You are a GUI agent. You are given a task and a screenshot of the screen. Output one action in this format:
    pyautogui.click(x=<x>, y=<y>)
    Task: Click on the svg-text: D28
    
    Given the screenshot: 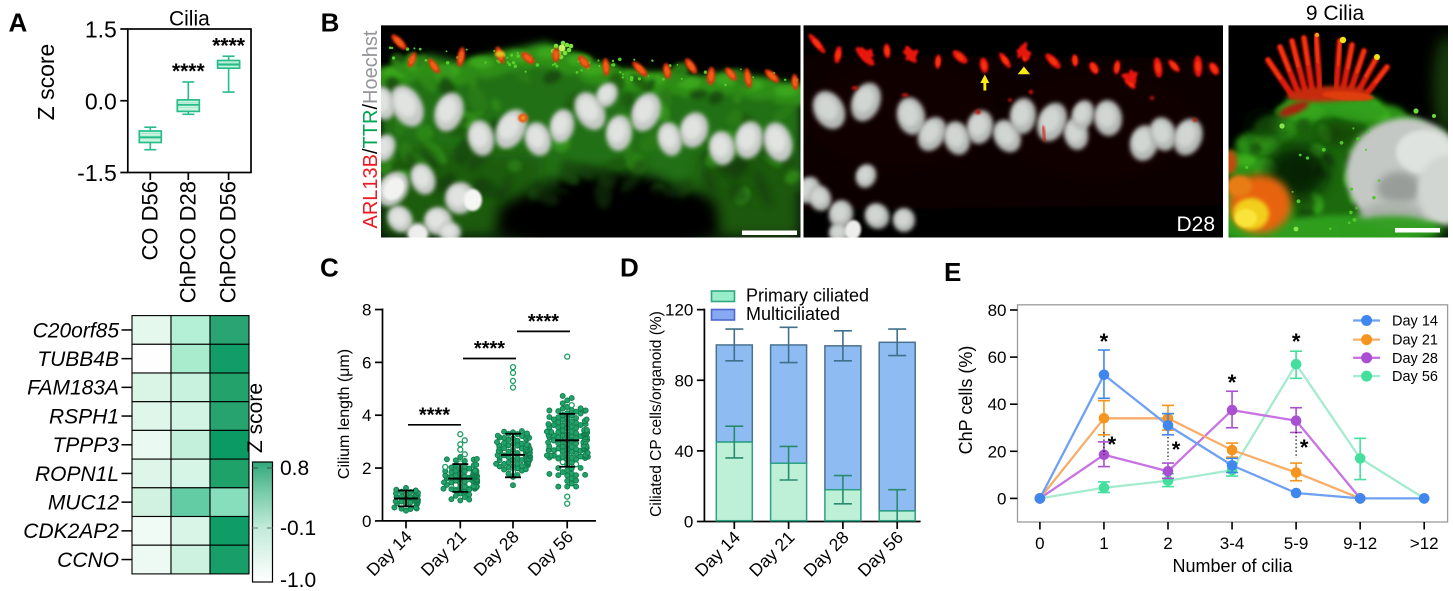 What is the action you would take?
    pyautogui.click(x=1195, y=224)
    